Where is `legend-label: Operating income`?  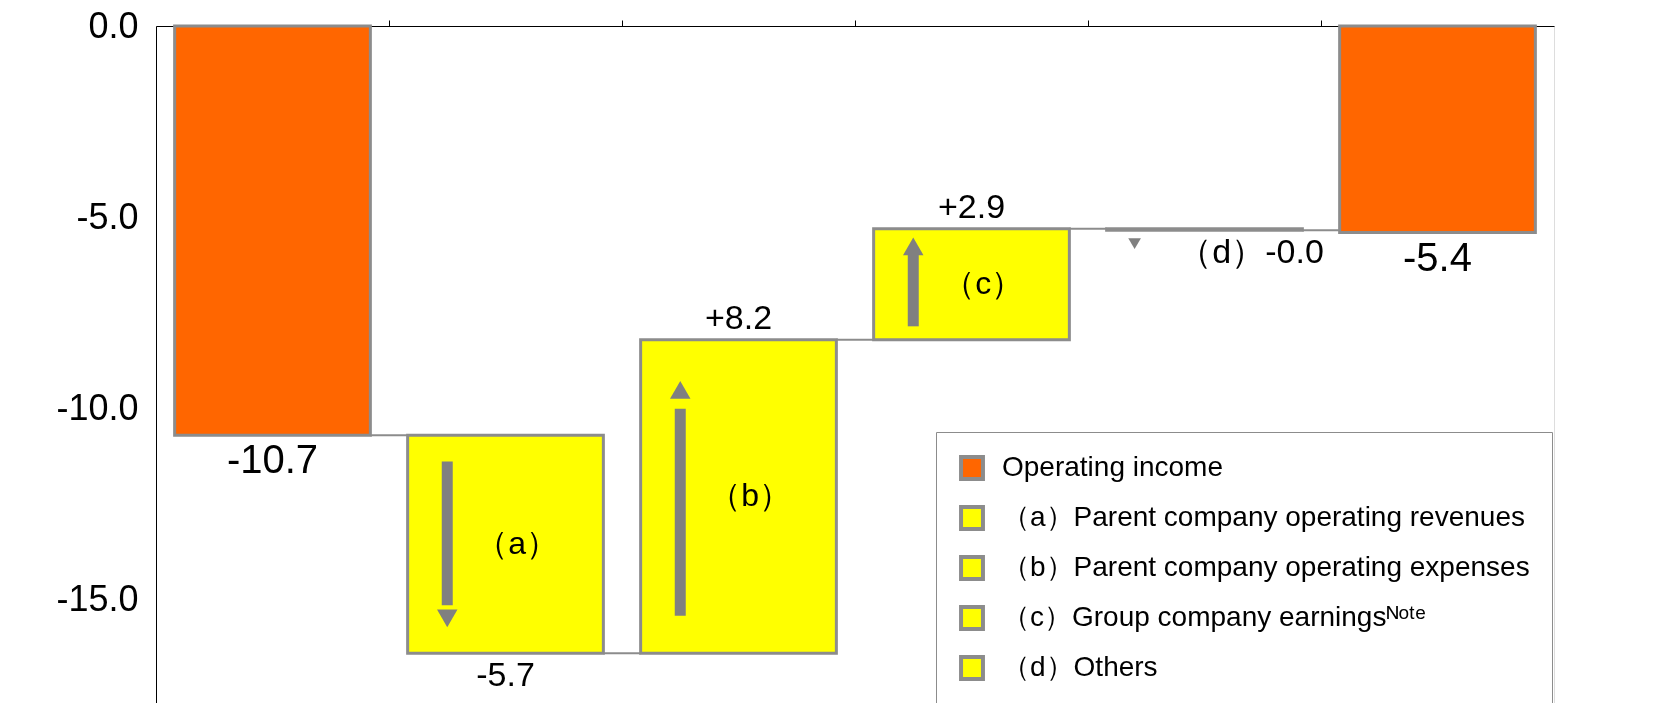 legend-label: Operating income is located at coordinates (1113, 466).